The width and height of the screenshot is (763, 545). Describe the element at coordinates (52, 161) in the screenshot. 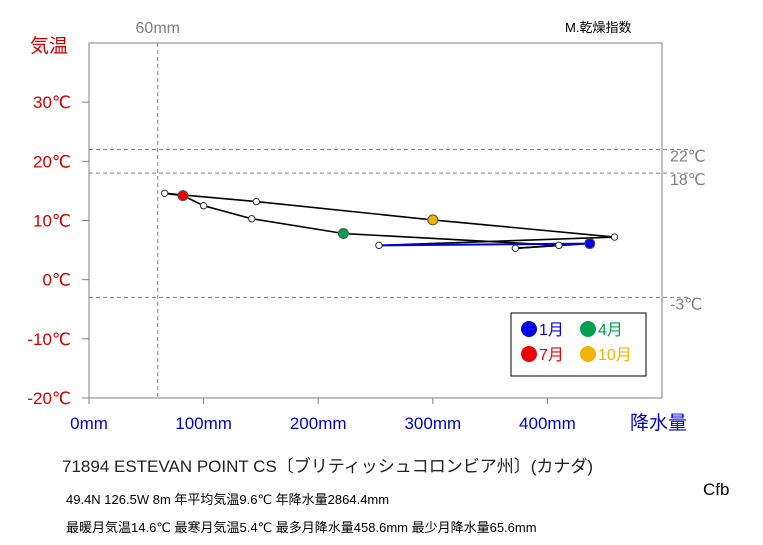

I see `y-tick-label: 20℃` at that location.